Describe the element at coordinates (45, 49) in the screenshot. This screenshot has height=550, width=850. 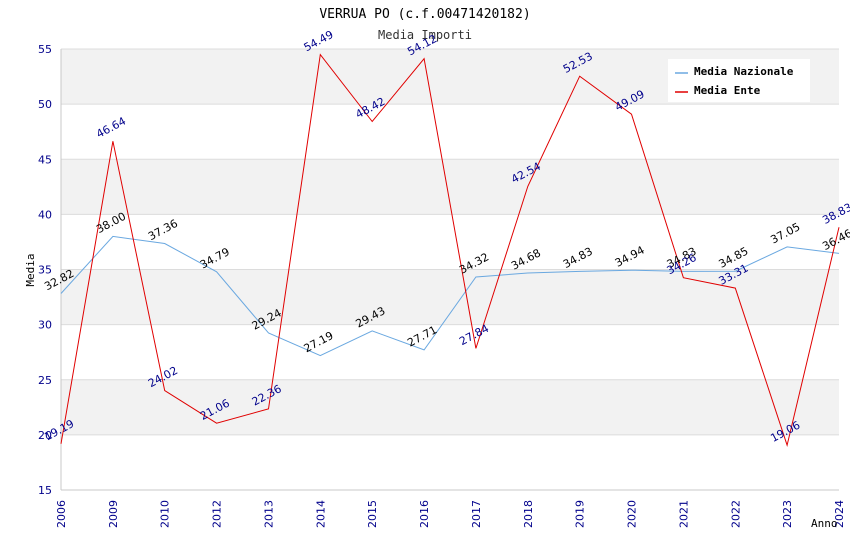
I see `y-tick-label: 55` at that location.